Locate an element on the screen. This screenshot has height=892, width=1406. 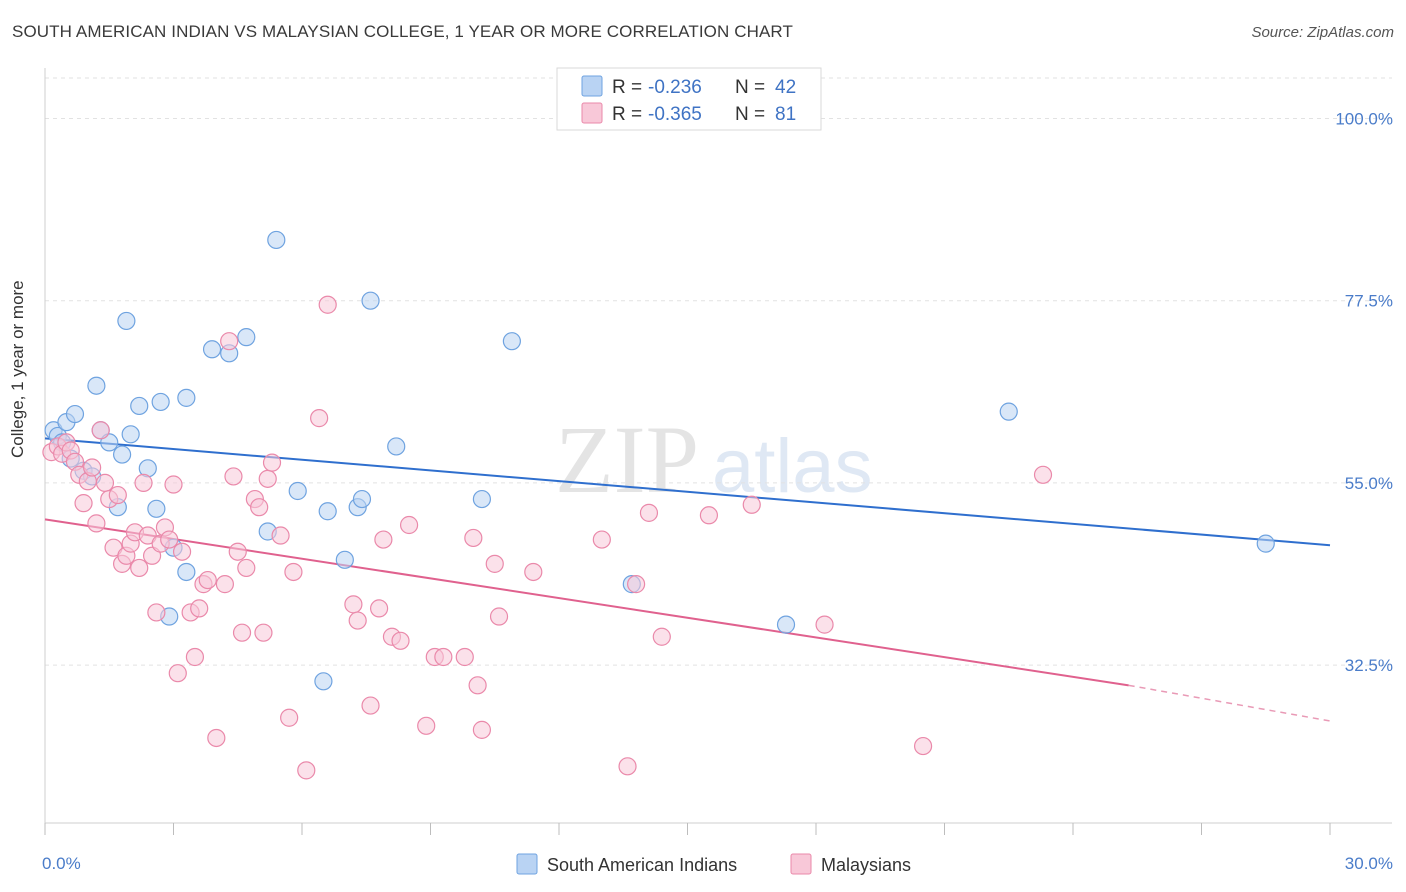
legend-r-value-2: -0.365 is located at coordinates (675, 114).